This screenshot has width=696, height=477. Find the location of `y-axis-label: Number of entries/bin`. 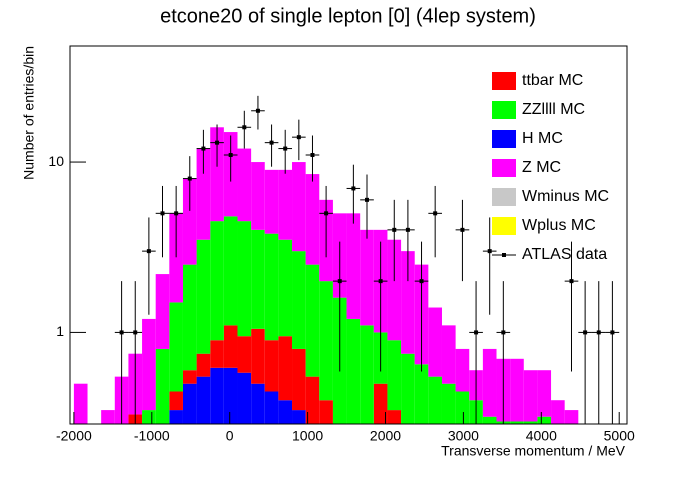

y-axis-label: Number of entries/bin is located at coordinates (29, 113).